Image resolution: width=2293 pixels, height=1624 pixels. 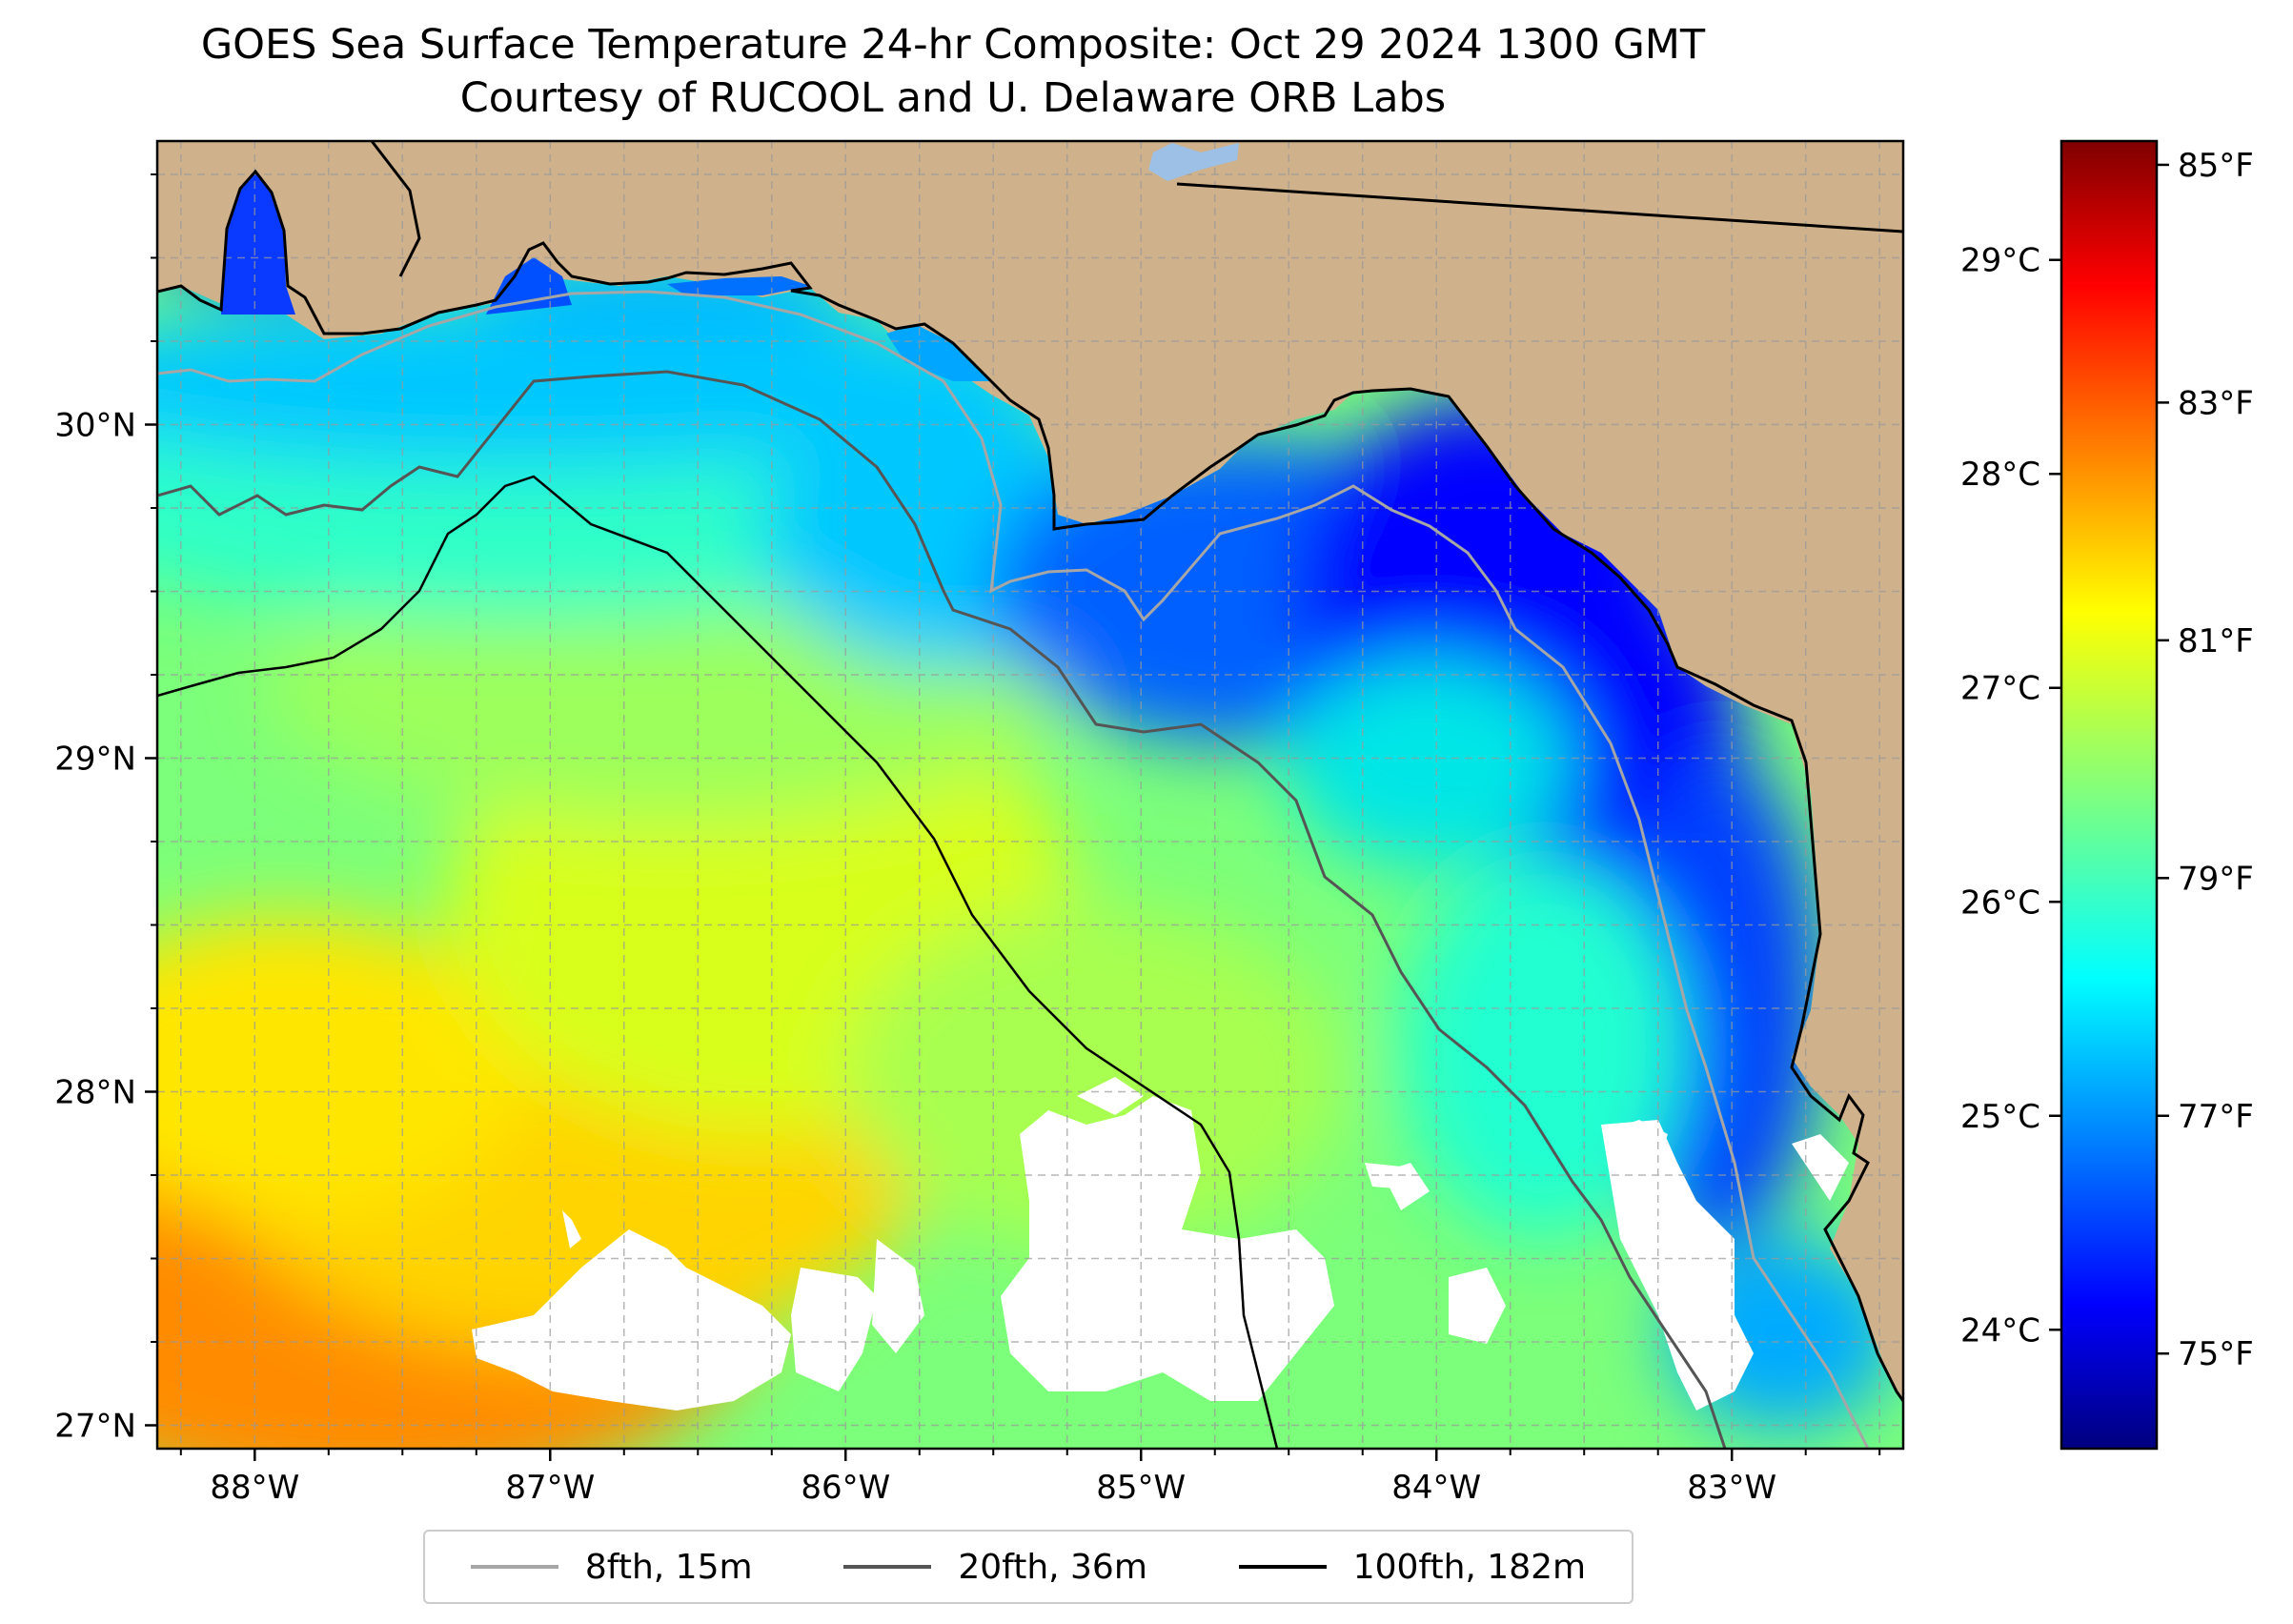 I want to click on fahrenheit-tick-label: 81°F, so click(x=2216, y=641).